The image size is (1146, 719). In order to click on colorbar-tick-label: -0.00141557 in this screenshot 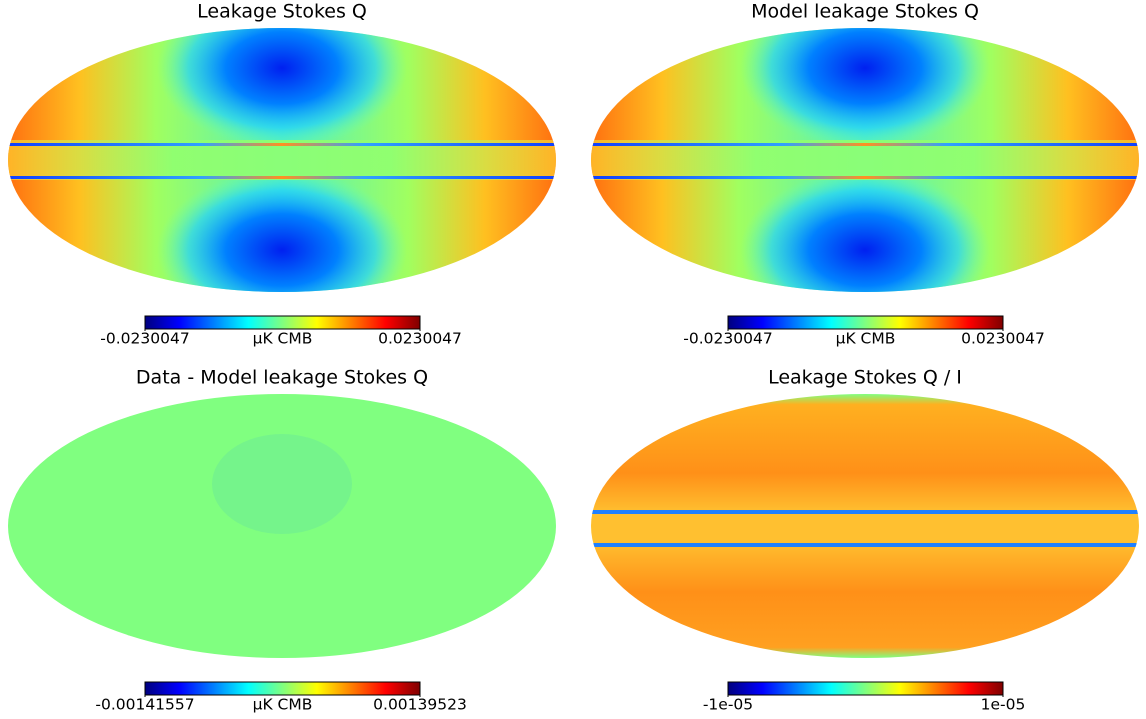, I will do `click(144, 705)`.